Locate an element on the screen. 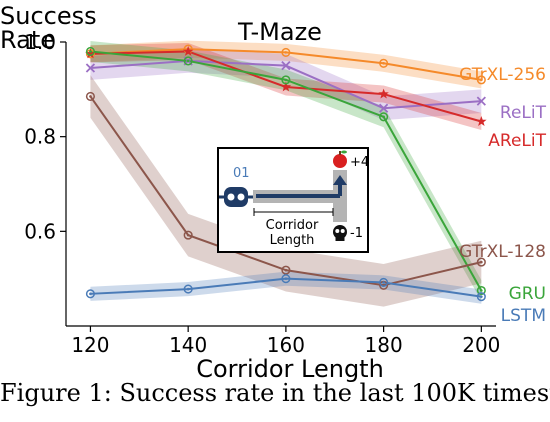 The width and height of the screenshot is (550, 422). y-tick-label-1.0: 1.0 is located at coordinates (40, 42).